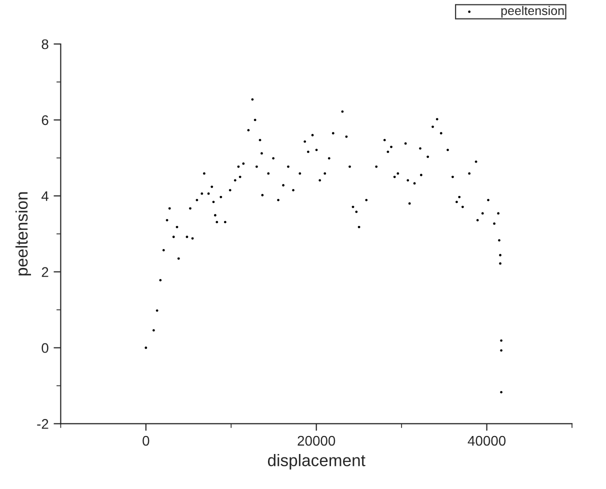  I want to click on x-tick-label: 40000, so click(487, 441).